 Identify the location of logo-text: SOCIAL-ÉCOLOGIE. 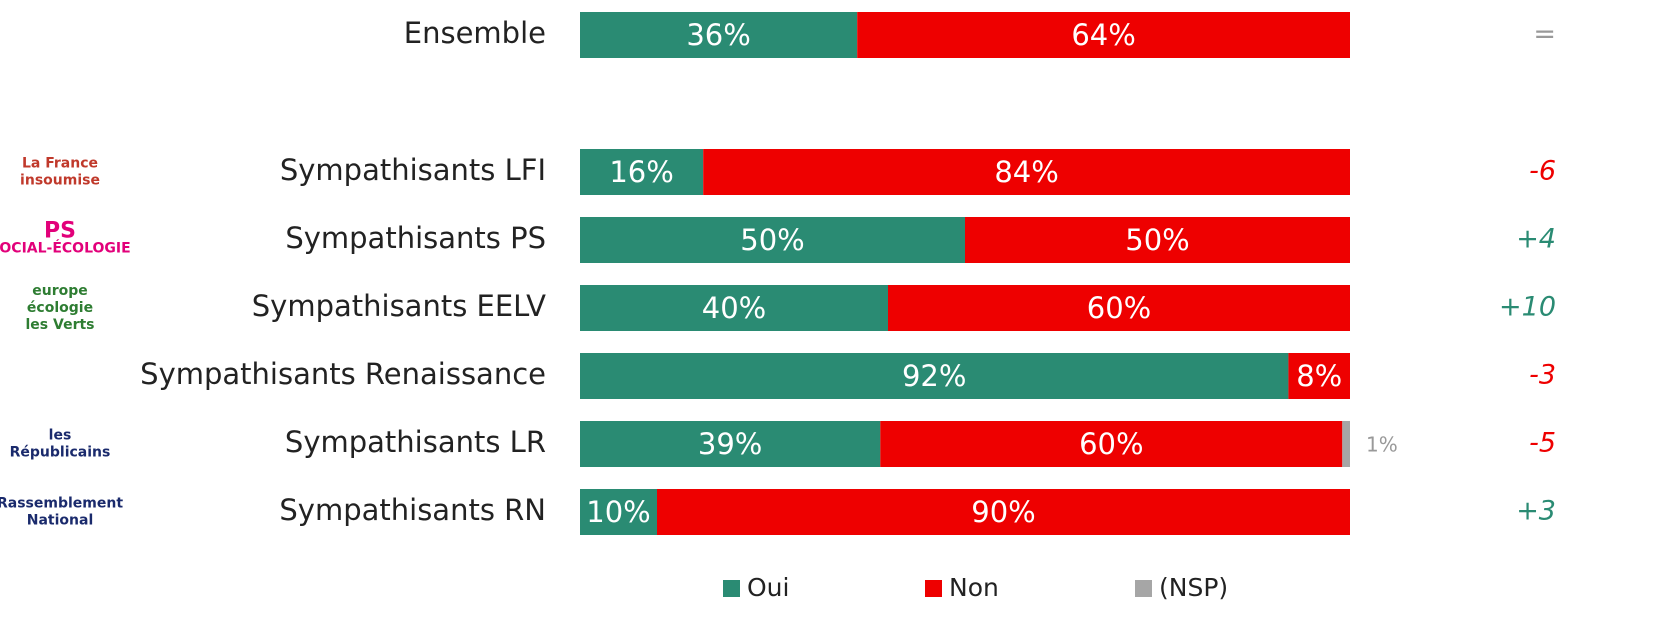
(65, 248).